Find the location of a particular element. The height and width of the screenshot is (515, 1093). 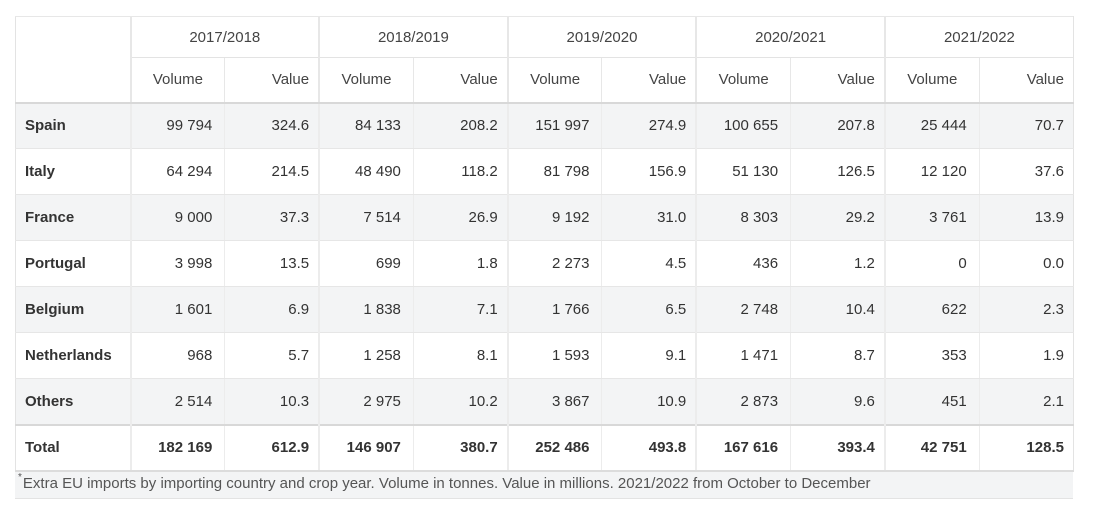

value-cell: 8.7 is located at coordinates (837, 355).